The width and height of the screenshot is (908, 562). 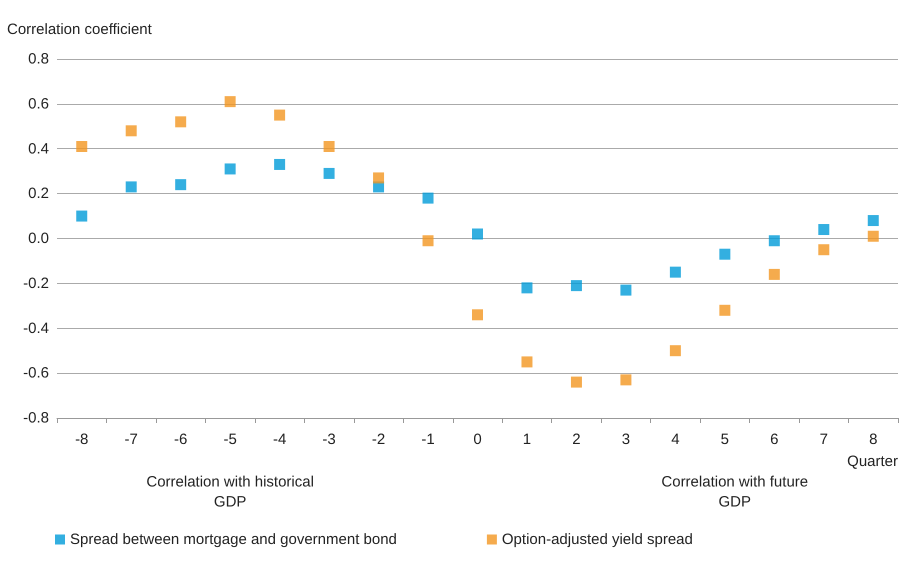 I want to click on x-tick-label: 1, so click(x=527, y=439).